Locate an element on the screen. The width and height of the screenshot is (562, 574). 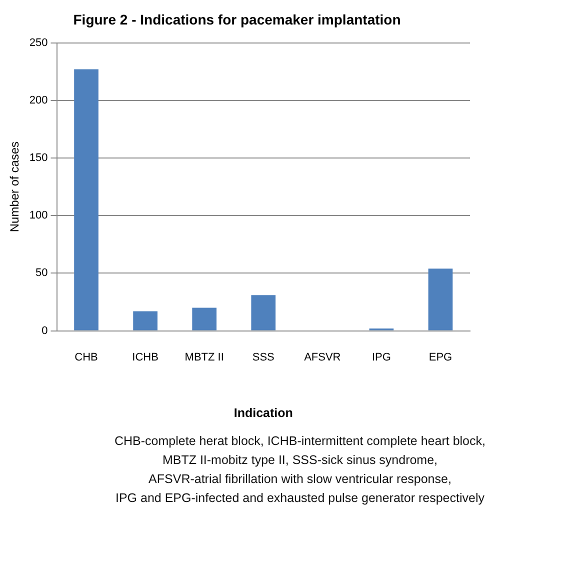
text: IPG and EPG-infected and exhausted pulse generator respectively is located at coordinates (300, 498).